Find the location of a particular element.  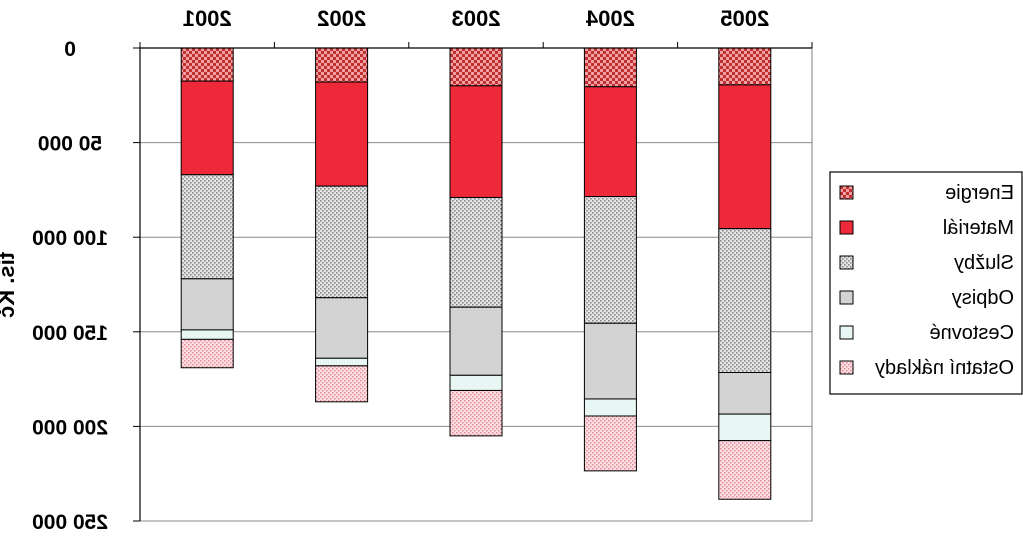

bar-2002-materiál is located at coordinates (342, 134).